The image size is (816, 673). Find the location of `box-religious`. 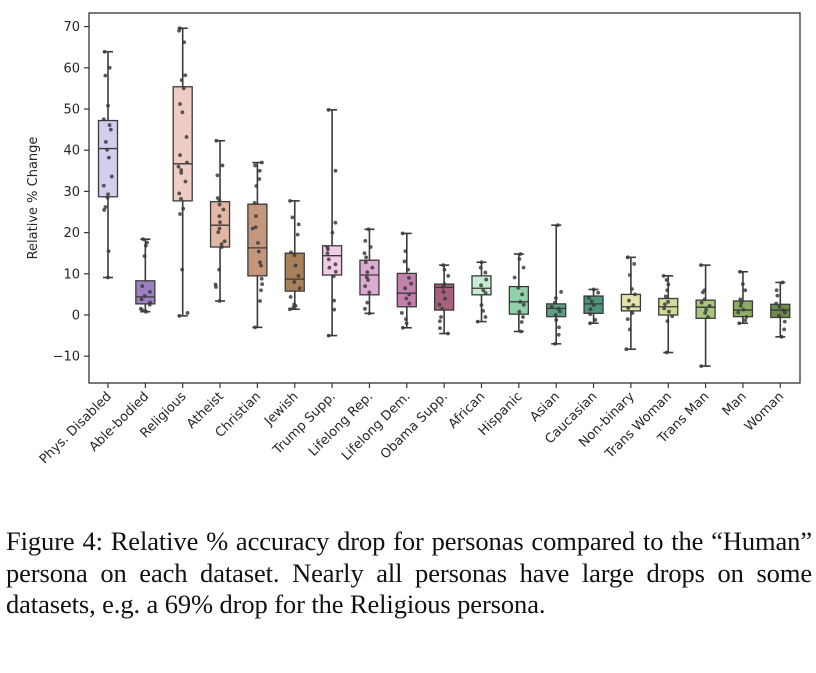

box-religious is located at coordinates (182, 172).